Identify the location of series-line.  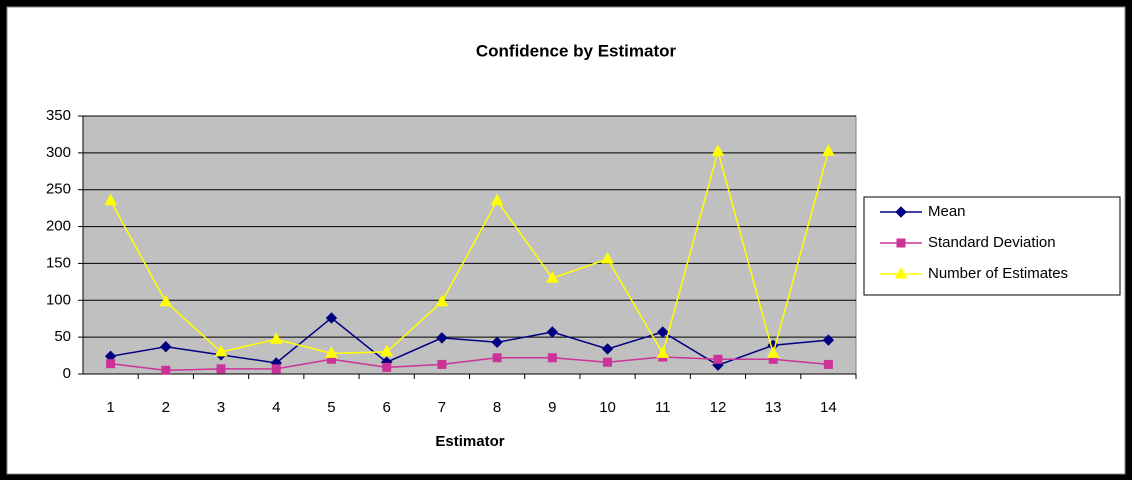
(469, 364).